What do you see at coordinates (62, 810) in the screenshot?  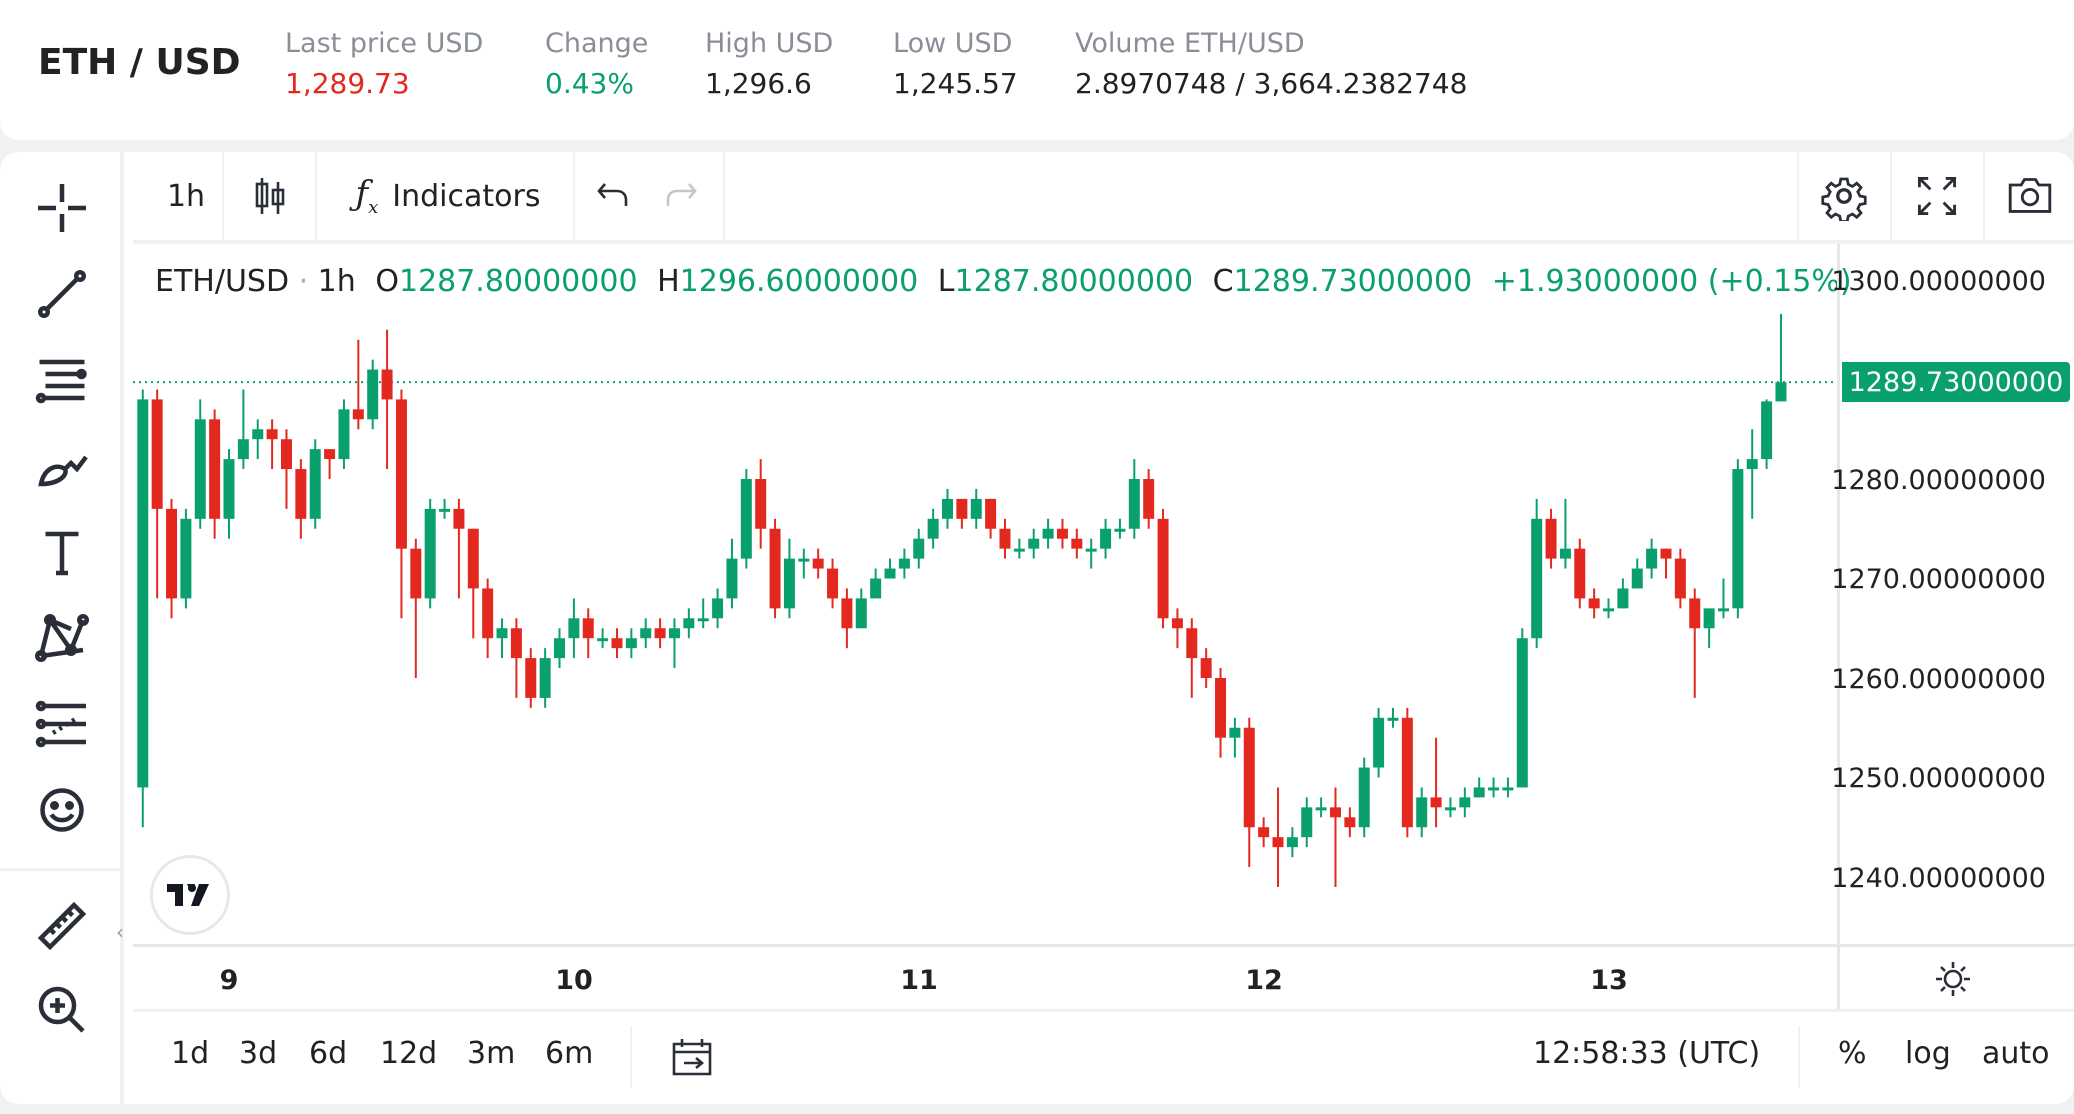 I see `emoji-icon` at bounding box center [62, 810].